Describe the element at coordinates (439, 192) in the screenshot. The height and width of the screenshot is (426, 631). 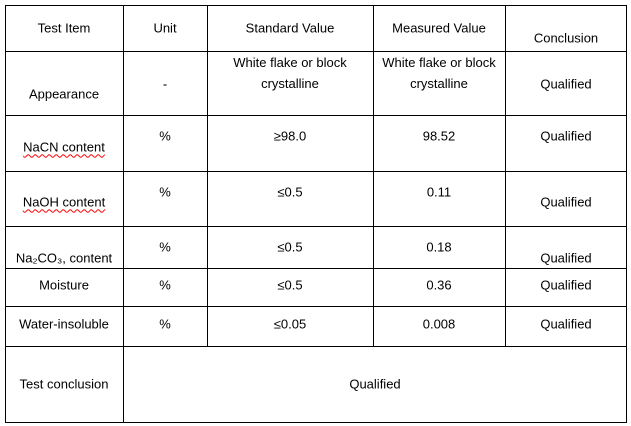
I see `cell: 0.11` at that location.